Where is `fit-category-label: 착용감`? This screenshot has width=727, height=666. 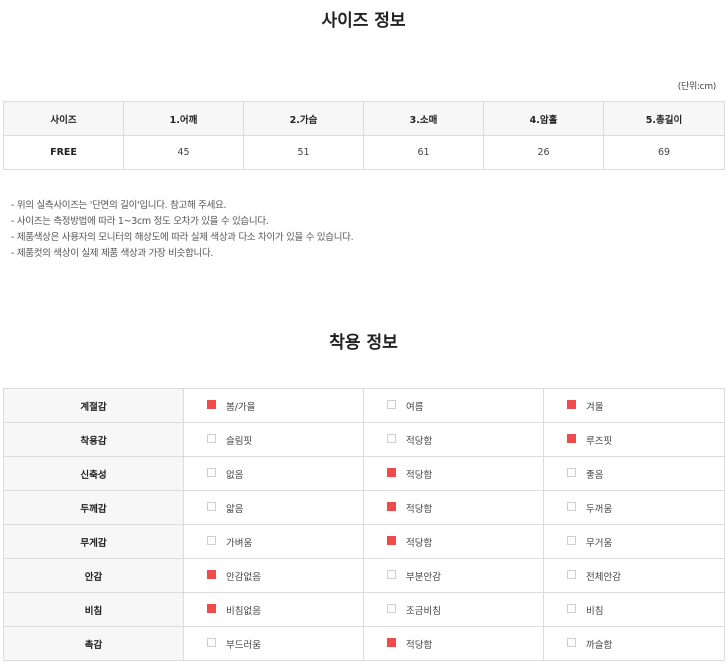
fit-category-label: 착용감 is located at coordinates (93, 439).